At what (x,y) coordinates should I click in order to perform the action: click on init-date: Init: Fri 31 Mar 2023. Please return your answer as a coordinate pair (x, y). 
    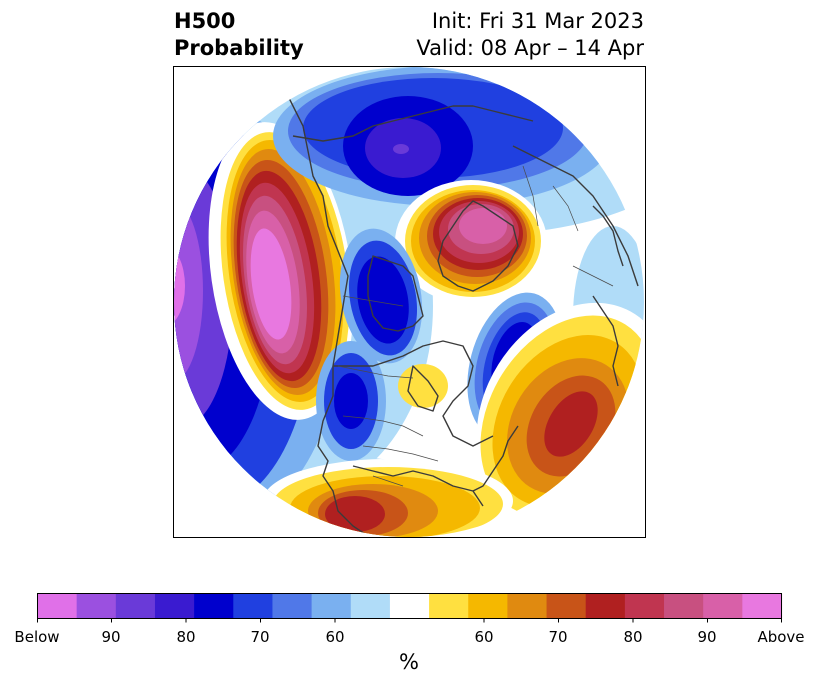
    Looking at the image, I should click on (537, 21).